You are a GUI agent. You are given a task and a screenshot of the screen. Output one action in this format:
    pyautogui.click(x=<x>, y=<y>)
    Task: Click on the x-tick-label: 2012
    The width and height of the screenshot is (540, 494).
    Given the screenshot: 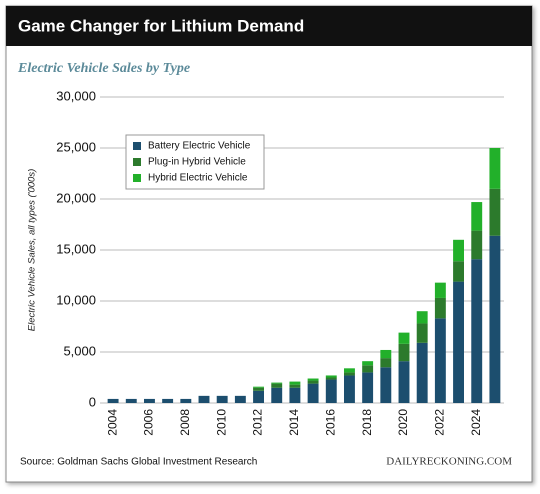 What is the action you would take?
    pyautogui.click(x=258, y=422)
    